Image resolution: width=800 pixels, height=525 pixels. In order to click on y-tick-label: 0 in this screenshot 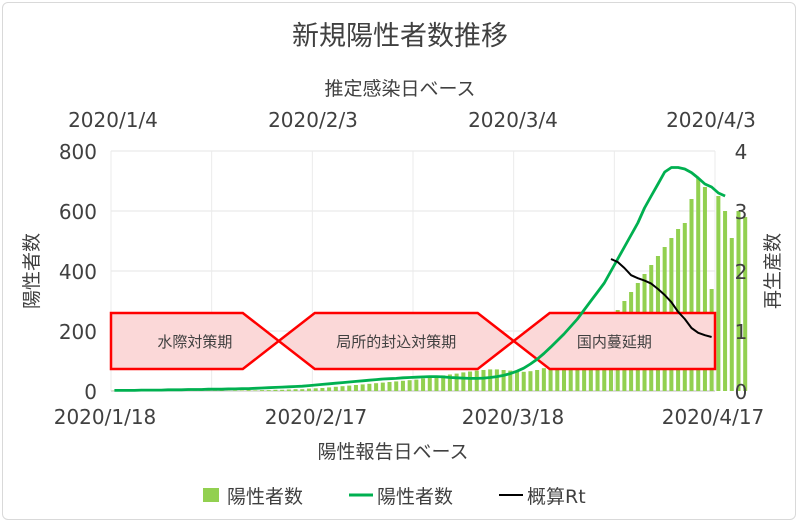, I will do `click(90, 392)`.